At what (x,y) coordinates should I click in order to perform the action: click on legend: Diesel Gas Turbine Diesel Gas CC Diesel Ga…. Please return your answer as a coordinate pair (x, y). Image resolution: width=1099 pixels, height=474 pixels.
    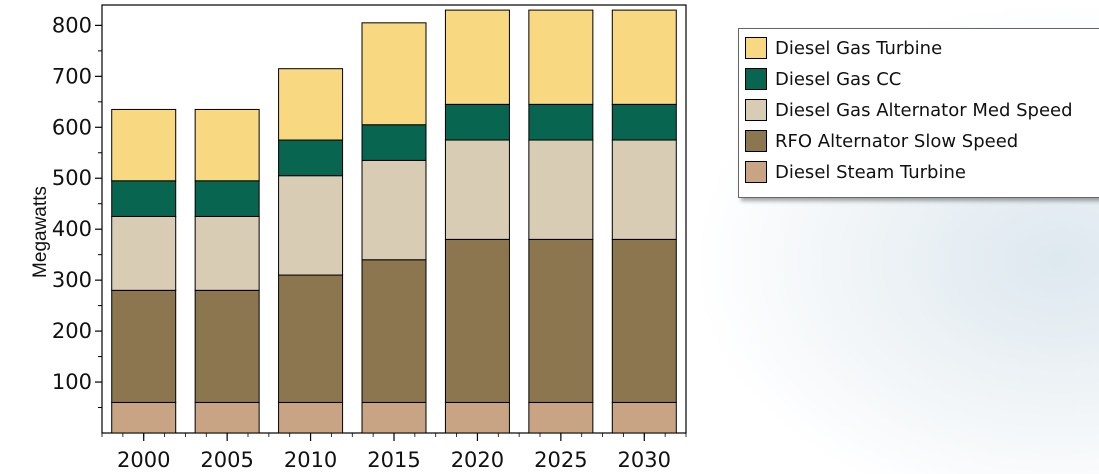
    Looking at the image, I should click on (918, 113).